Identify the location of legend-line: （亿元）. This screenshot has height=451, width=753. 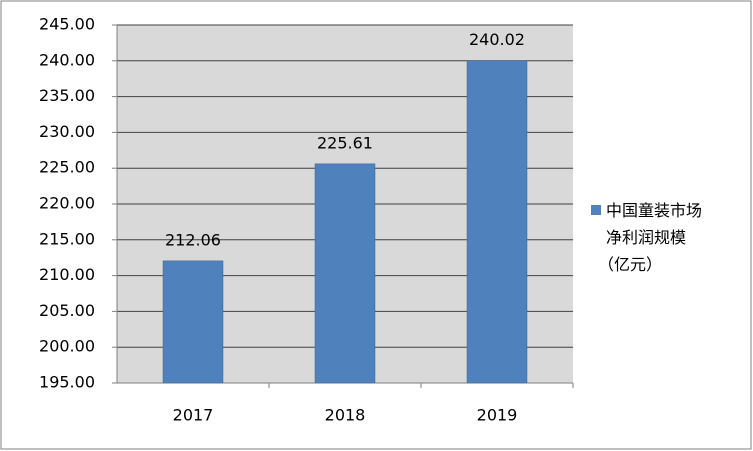
(630, 264).